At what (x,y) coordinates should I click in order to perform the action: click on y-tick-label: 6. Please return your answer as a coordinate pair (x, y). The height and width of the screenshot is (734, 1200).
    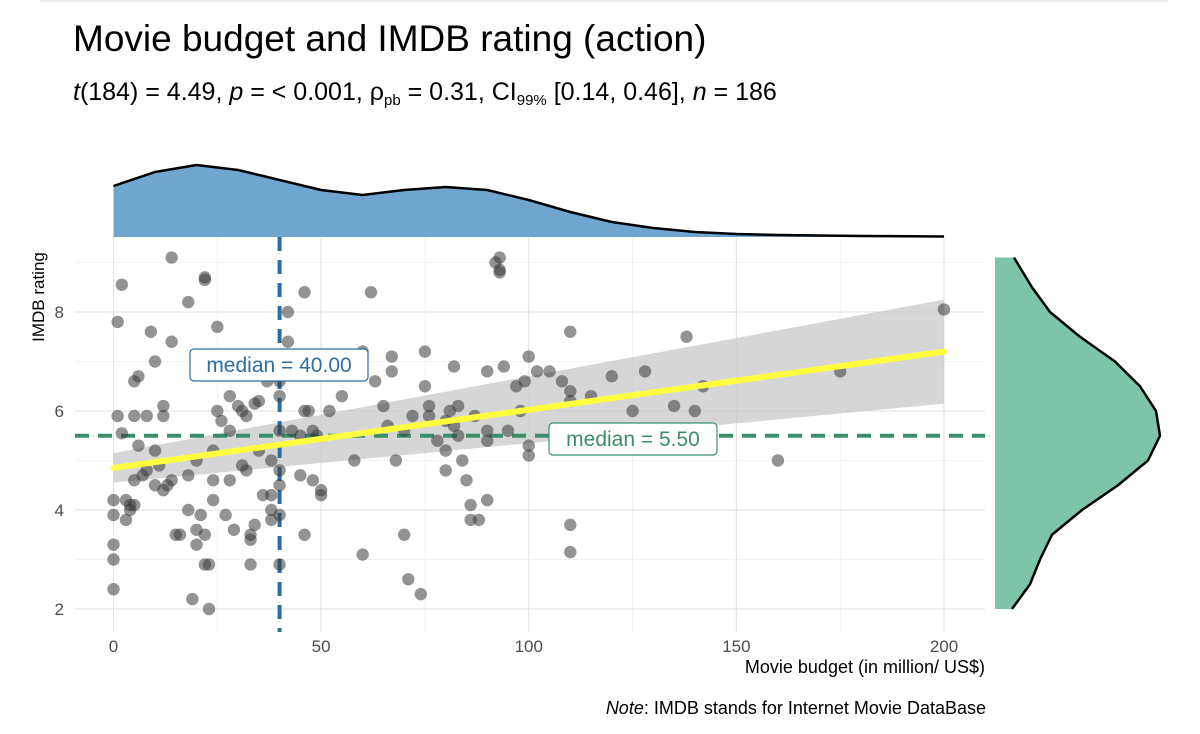
    Looking at the image, I should click on (59, 411).